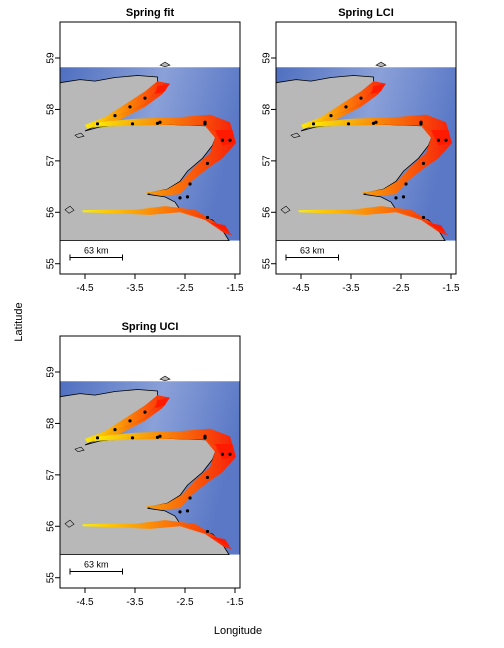 This screenshot has height=648, width=504. What do you see at coordinates (150, 13) in the screenshot?
I see `panel-title: Spring fit` at bounding box center [150, 13].